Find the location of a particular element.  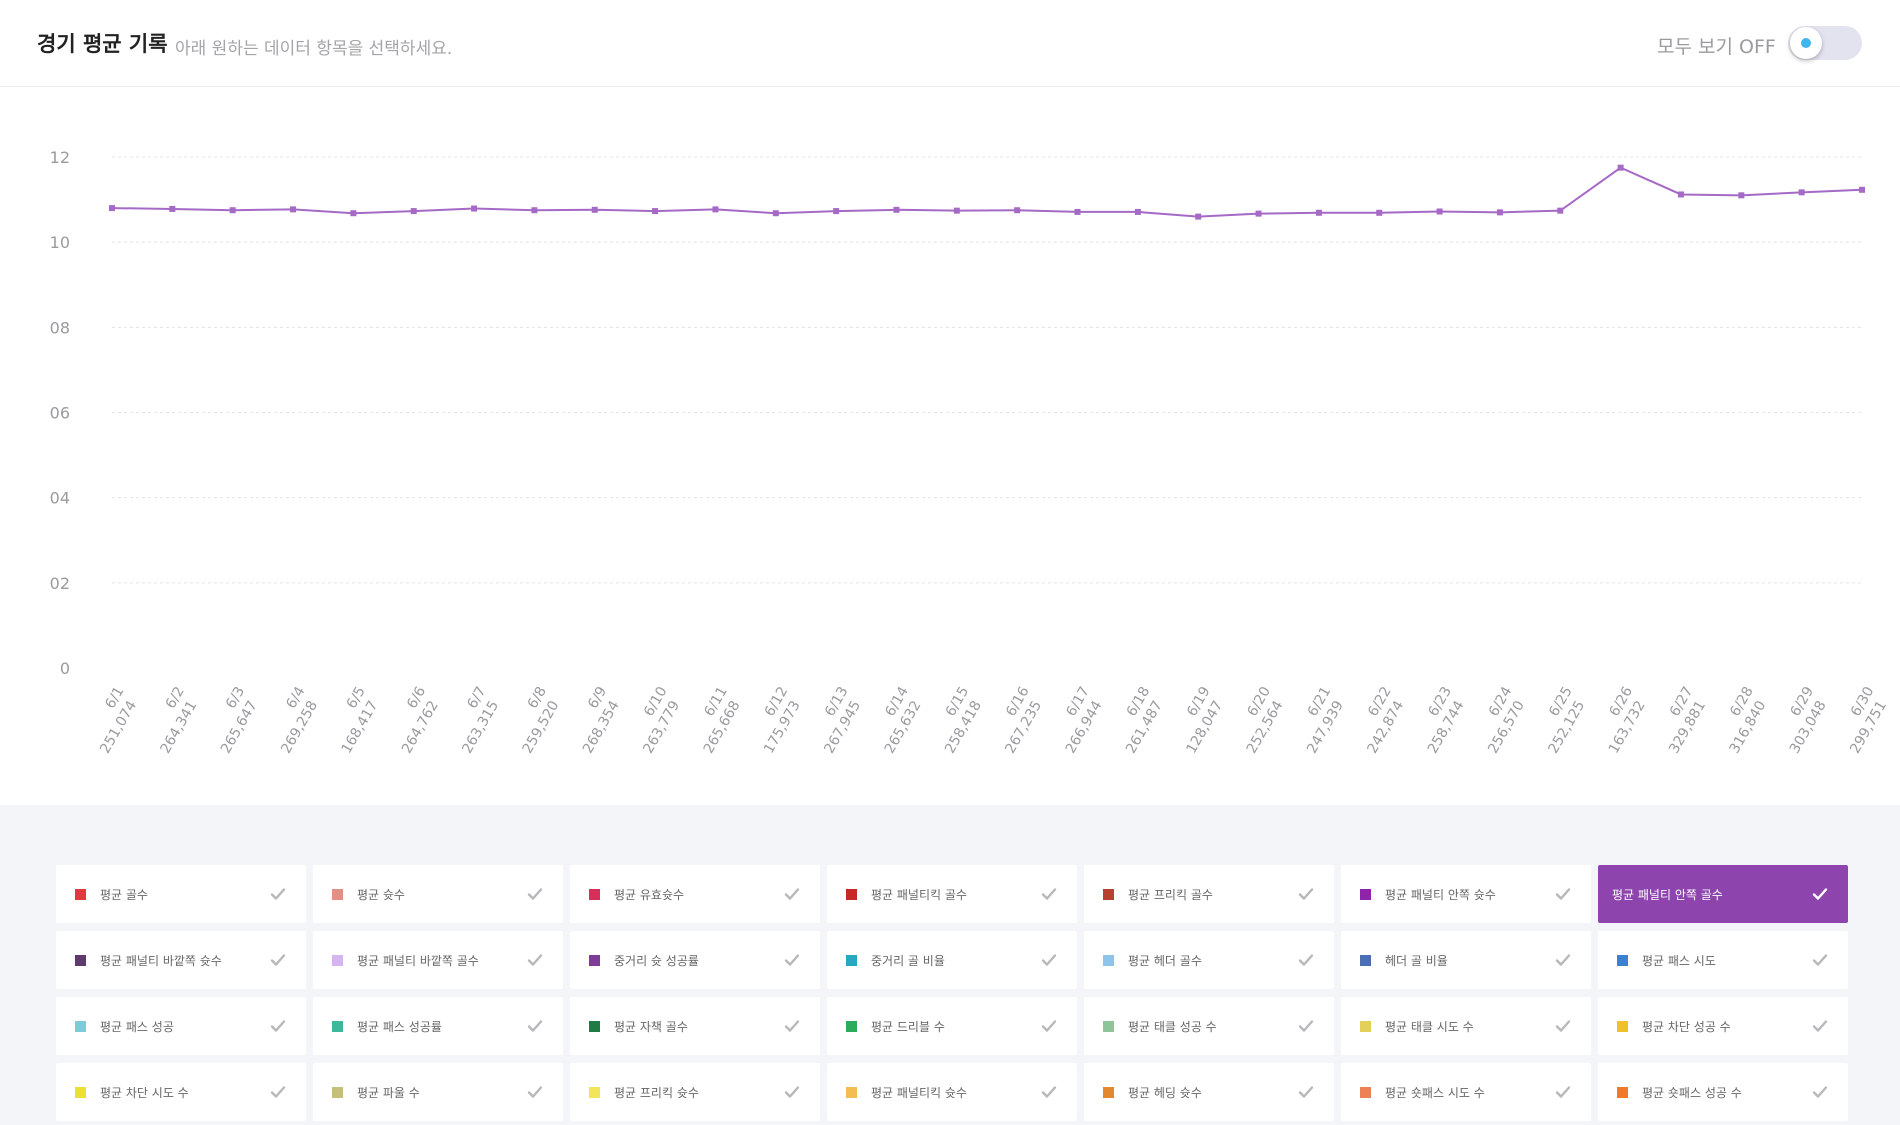

legend-item: 중거리 골 비율 is located at coordinates (952, 960).